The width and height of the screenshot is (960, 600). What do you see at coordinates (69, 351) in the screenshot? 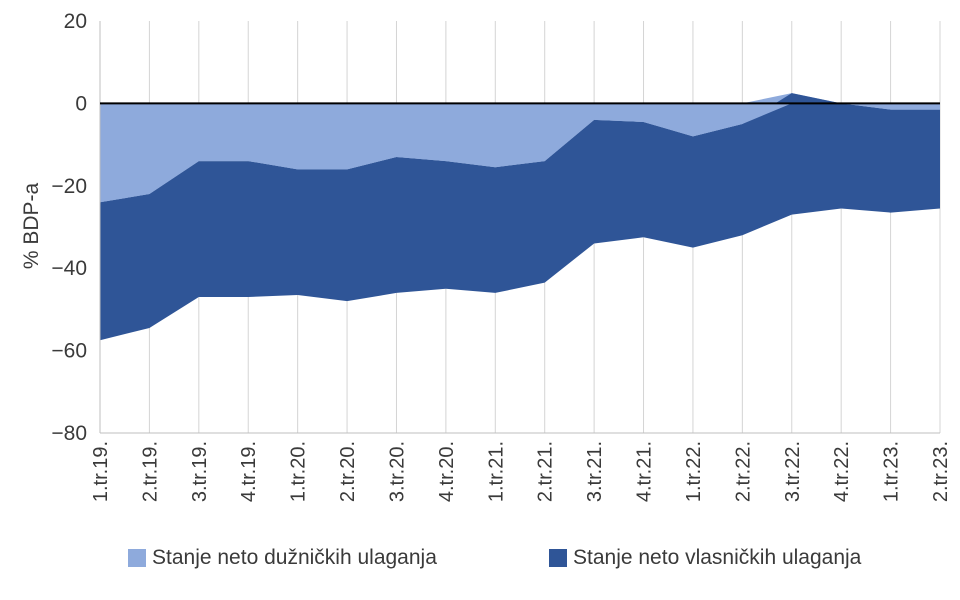
I see `y-tick-label: −60` at bounding box center [69, 351].